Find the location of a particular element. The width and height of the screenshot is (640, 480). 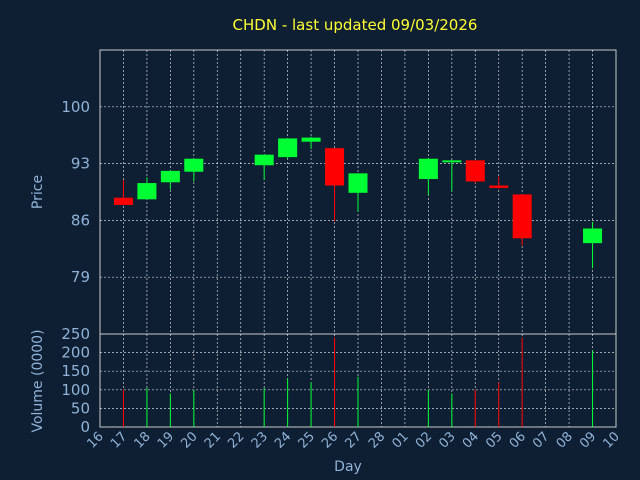

volume-tick-label: 50 is located at coordinates (80, 408).